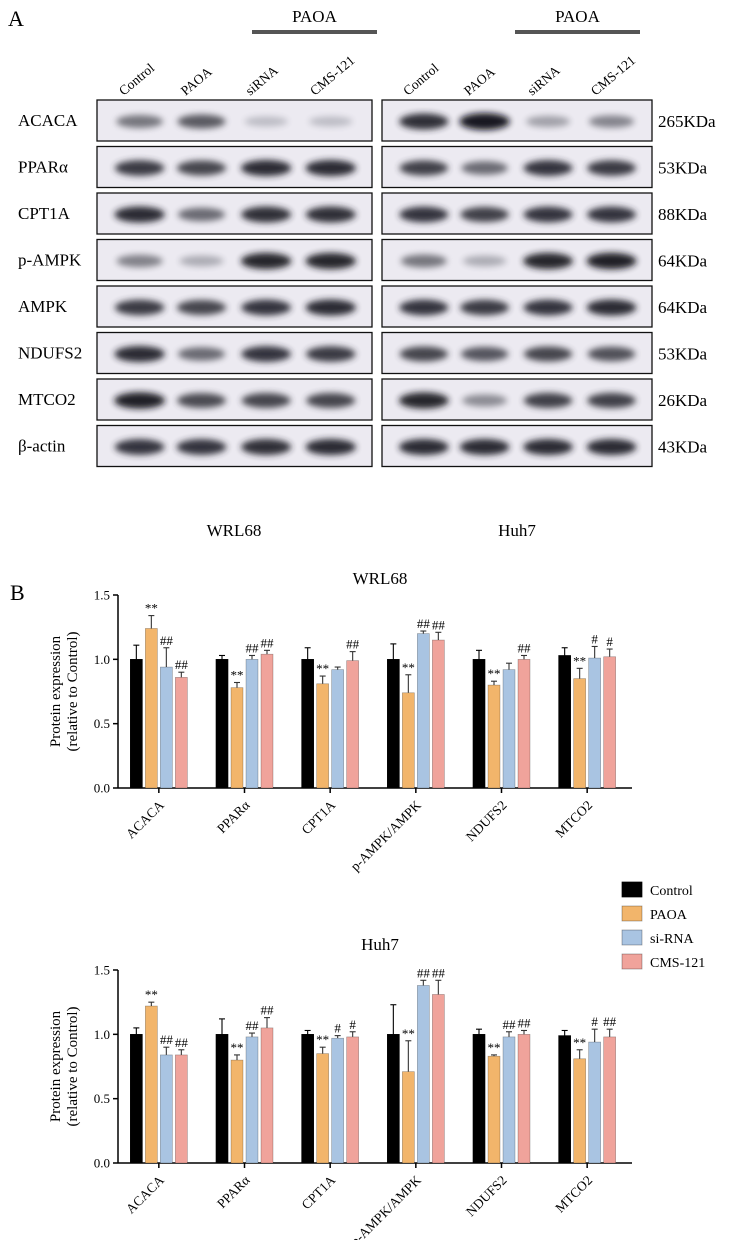  I want to click on lane-label-0-3: CMS-121, so click(332, 76).